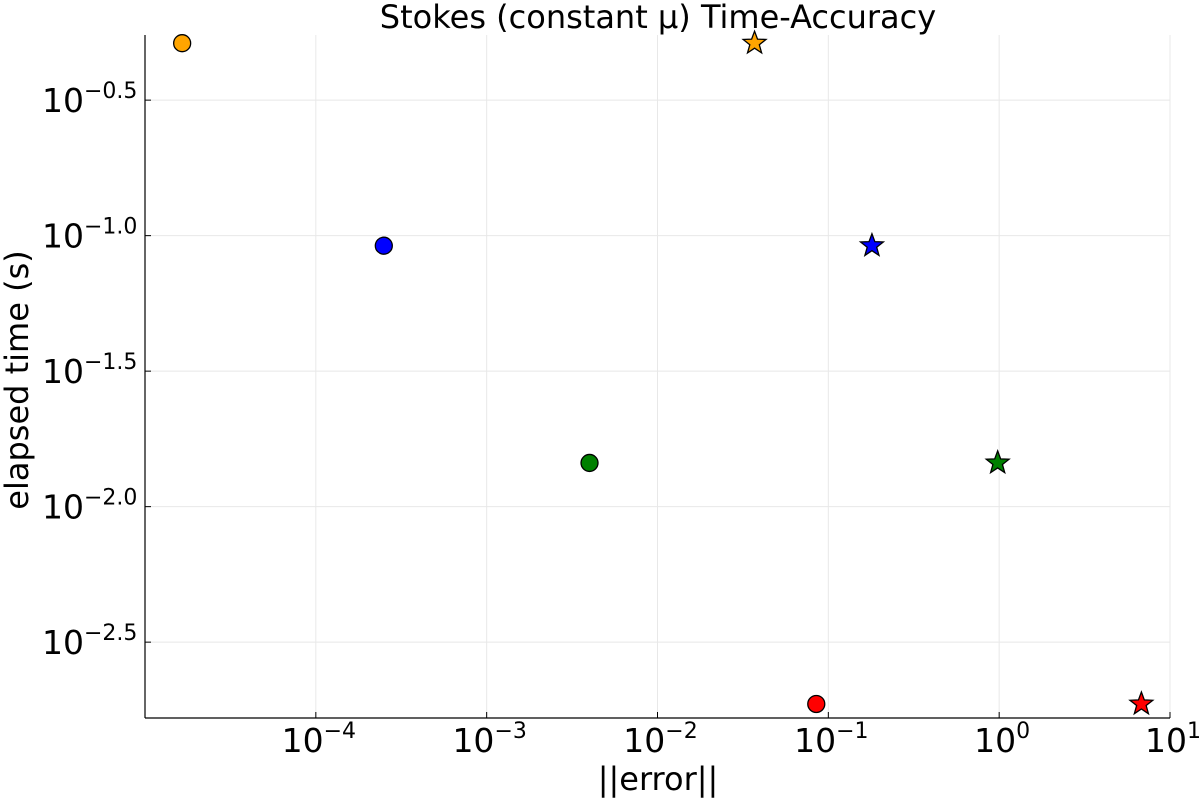 The height and width of the screenshot is (800, 1200). Describe the element at coordinates (489, 739) in the screenshot. I see `x-tick-label: 10⁻³` at that location.